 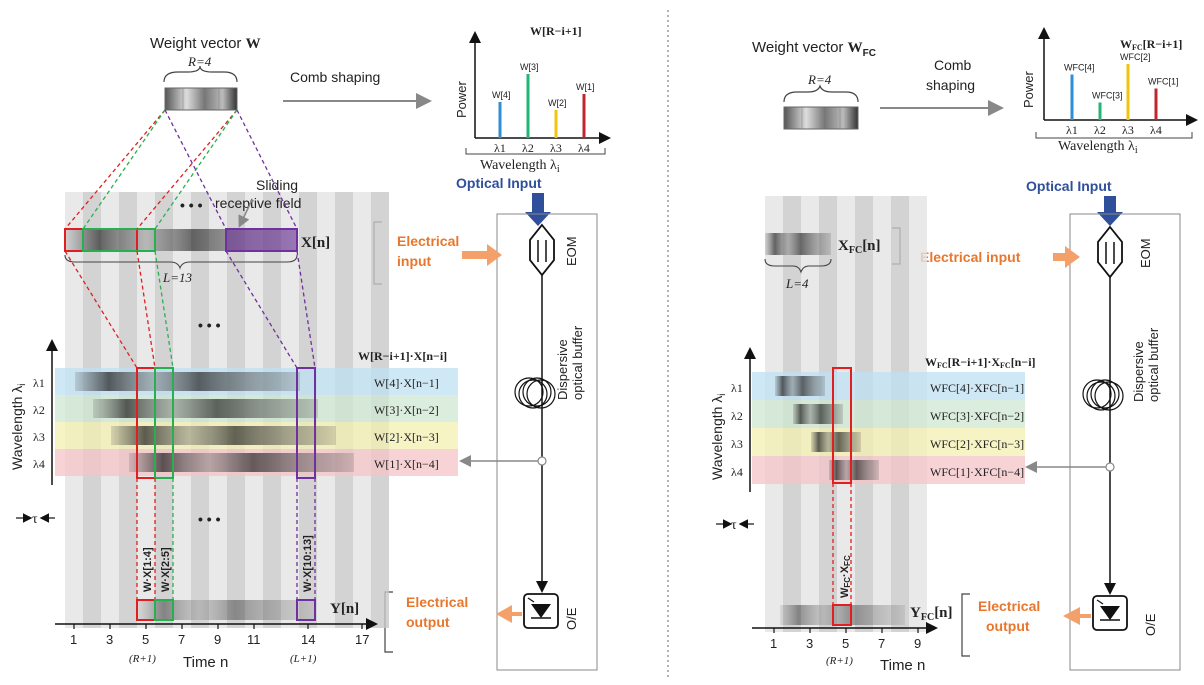 What do you see at coordinates (177, 277) in the screenshot?
I see `left-l-label: L=13` at bounding box center [177, 277].